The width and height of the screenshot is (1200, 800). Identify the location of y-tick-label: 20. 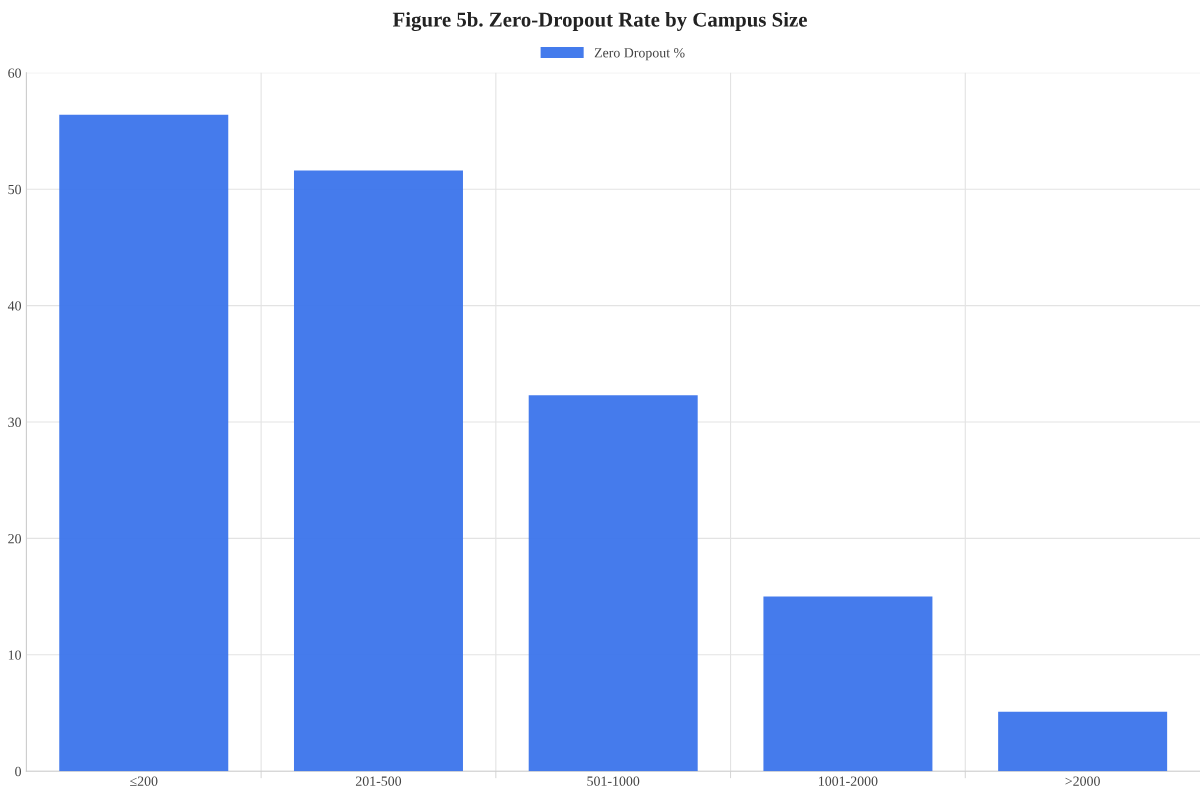
(15, 538).